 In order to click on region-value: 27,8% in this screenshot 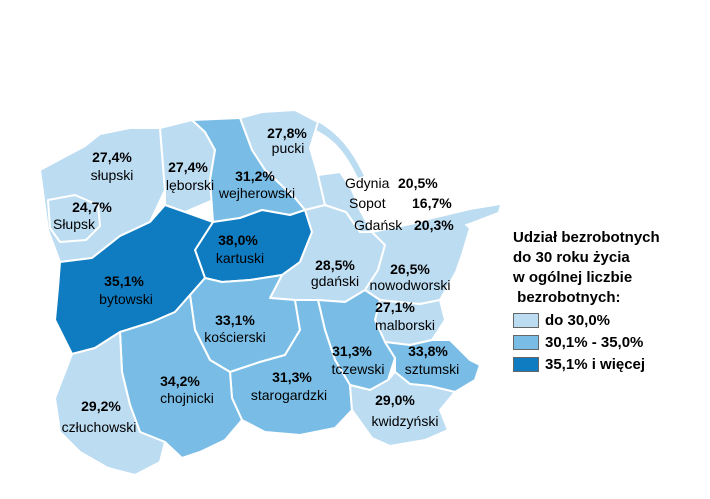, I will do `click(287, 133)`.